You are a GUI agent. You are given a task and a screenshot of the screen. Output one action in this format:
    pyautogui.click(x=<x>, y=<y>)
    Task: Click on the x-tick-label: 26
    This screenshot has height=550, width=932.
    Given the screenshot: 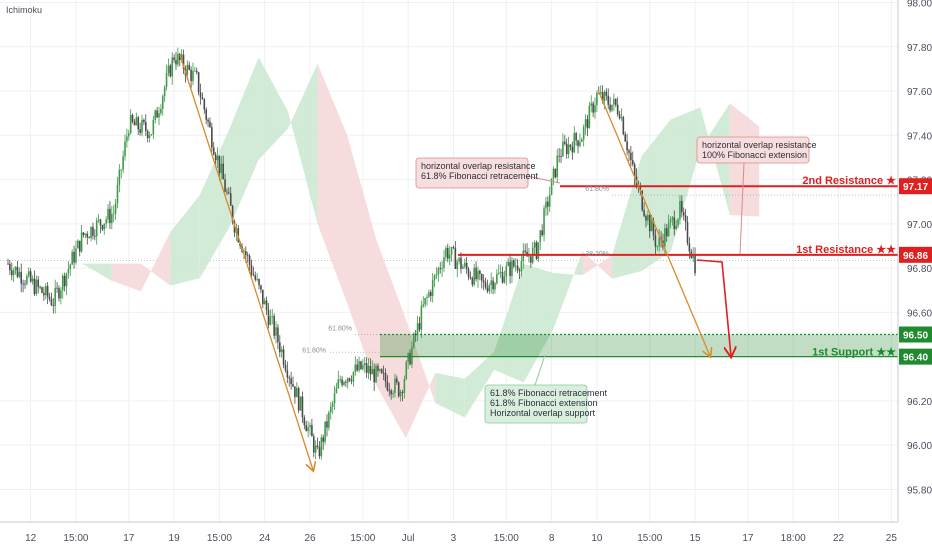 What is the action you would take?
    pyautogui.click(x=310, y=538)
    